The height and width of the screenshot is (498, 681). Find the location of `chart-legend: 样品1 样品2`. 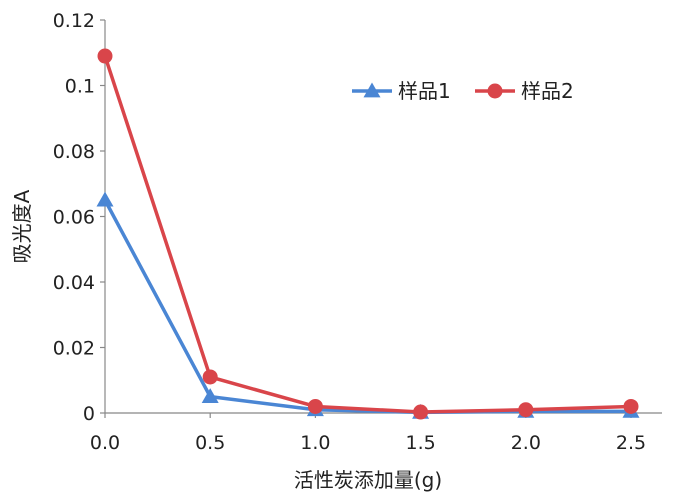

chart-legend: 样品1 样品2 is located at coordinates (463, 91).